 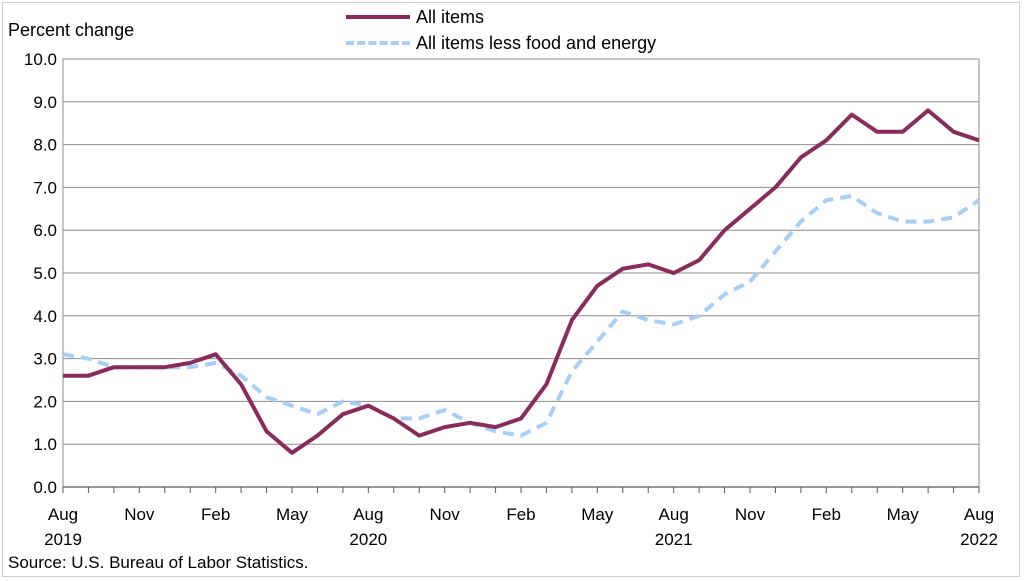 I want to click on legend-label-core: All items less food and energy, so click(x=536, y=42).